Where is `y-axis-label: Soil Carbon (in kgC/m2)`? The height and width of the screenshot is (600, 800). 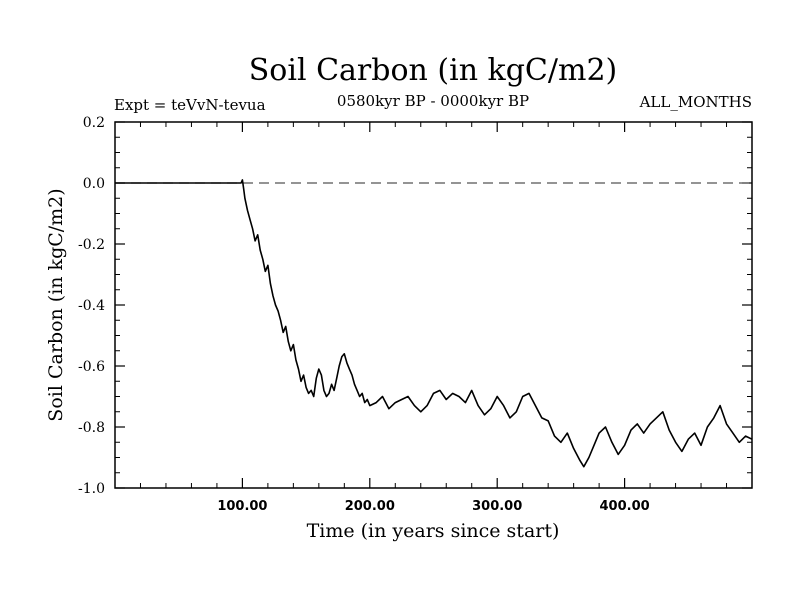
y-axis-label: Soil Carbon (in kgC/m2) is located at coordinates (56, 304).